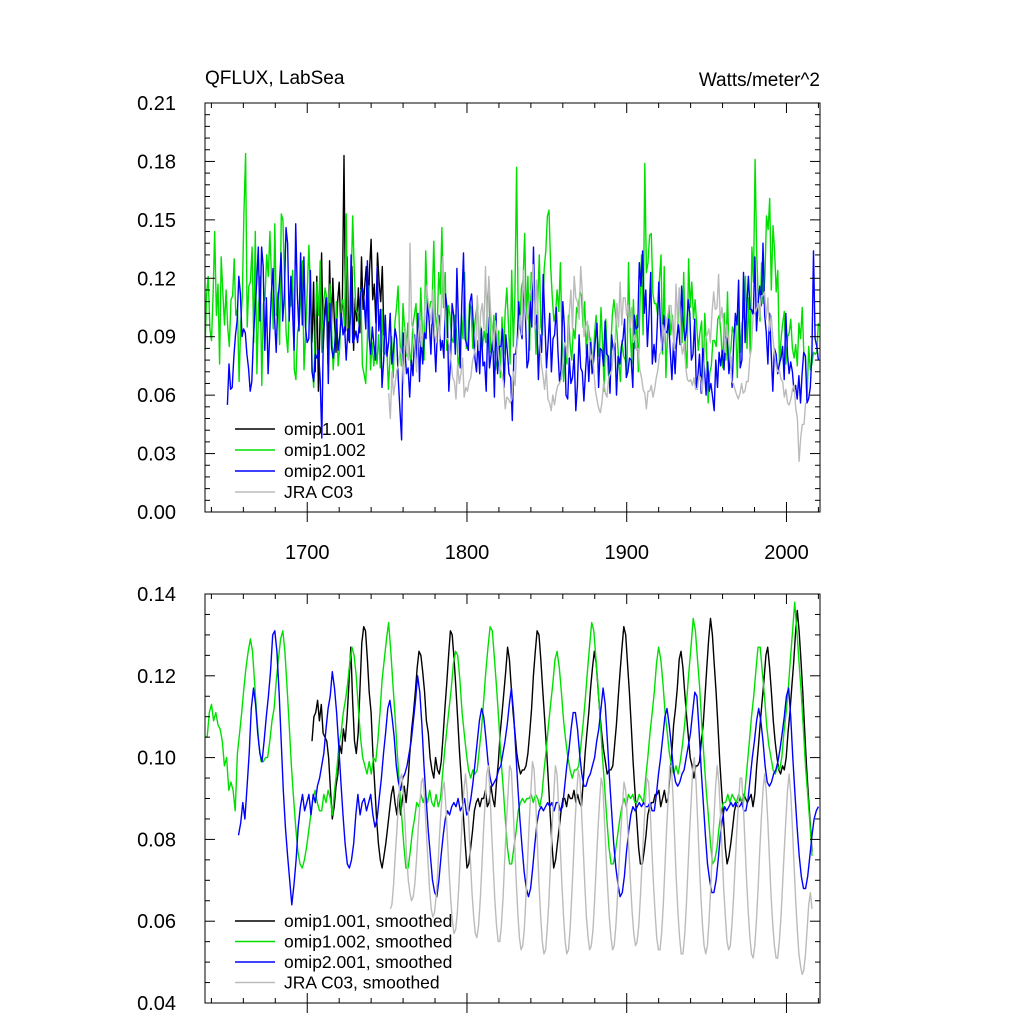 Image resolution: width=1024 pixels, height=1024 pixels. Describe the element at coordinates (156, 396) in the screenshot. I see `top-ytick-label: 0.06` at that location.